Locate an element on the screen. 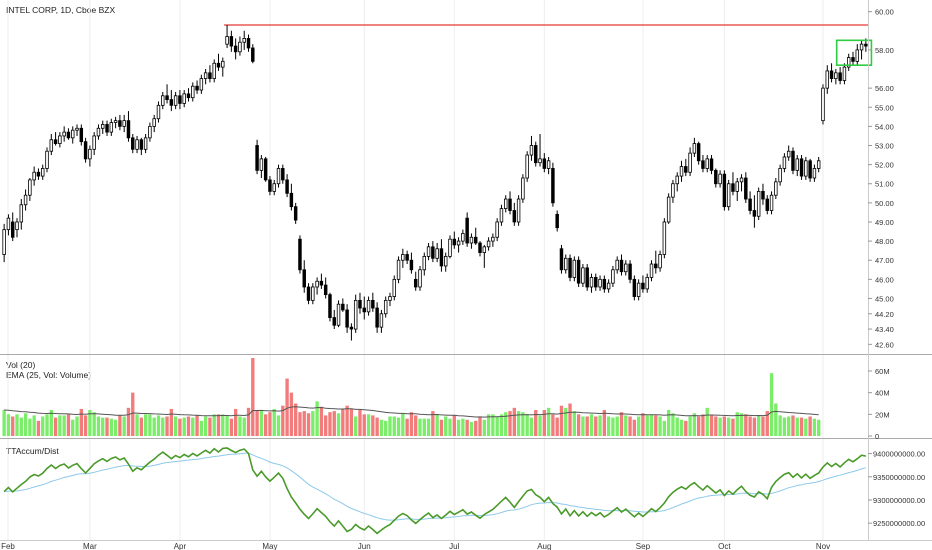 The height and width of the screenshot is (550, 932). month-tick-label: Feb is located at coordinates (8, 546).